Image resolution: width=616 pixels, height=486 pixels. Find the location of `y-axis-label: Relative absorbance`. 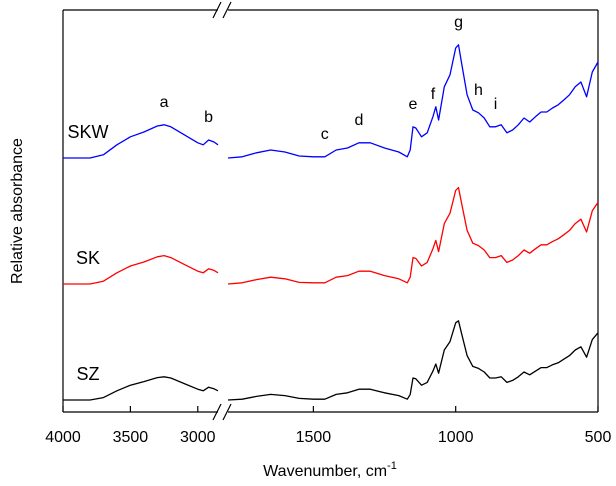

y-axis-label: Relative absorbance is located at coordinates (17, 211).